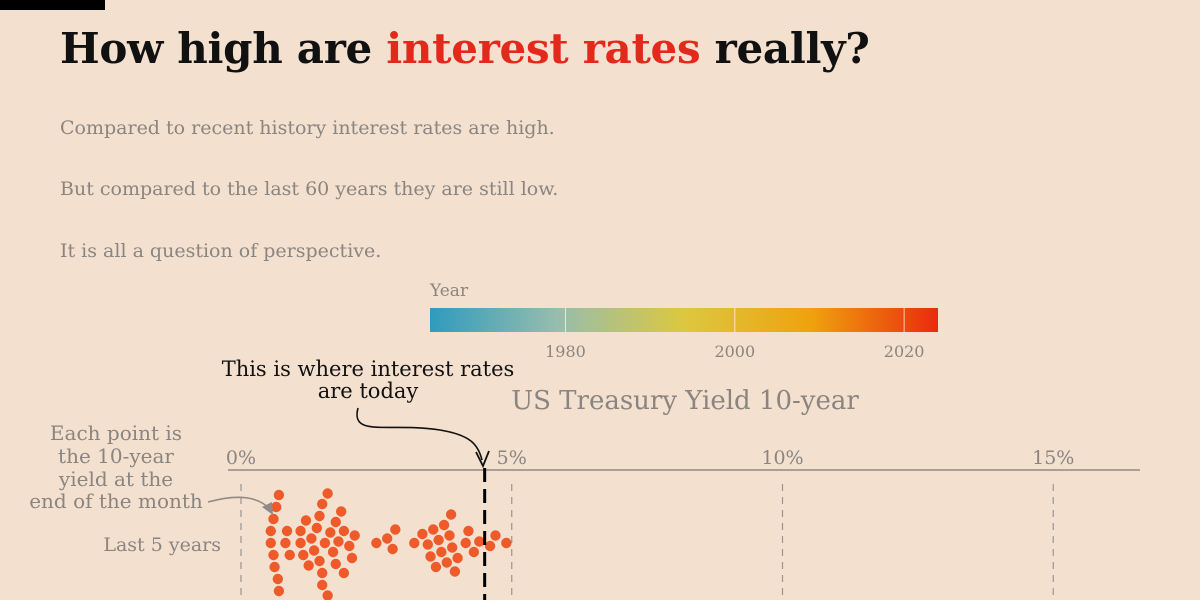  I want to click on point-explainer-line: Each point is, so click(116, 433).